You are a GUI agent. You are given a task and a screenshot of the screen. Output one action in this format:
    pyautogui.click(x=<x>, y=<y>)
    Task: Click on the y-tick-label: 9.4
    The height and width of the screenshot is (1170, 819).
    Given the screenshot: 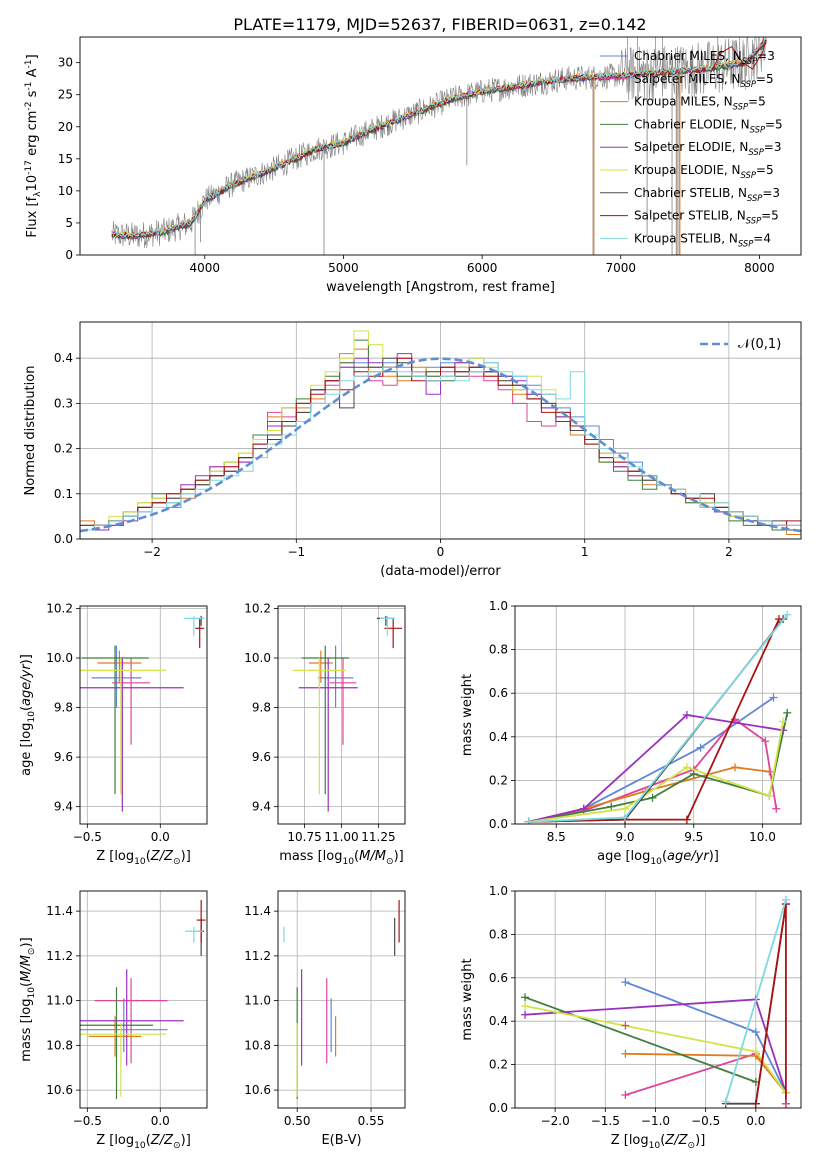 What is the action you would take?
    pyautogui.click(x=63, y=807)
    